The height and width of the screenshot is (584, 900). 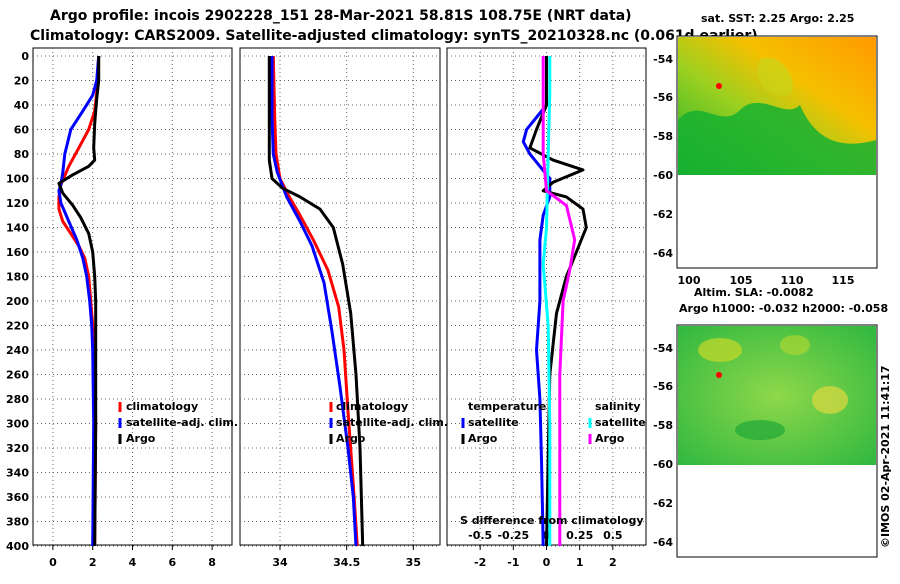 I want to click on legend-temp-satellite: satellite, so click(x=493, y=422).